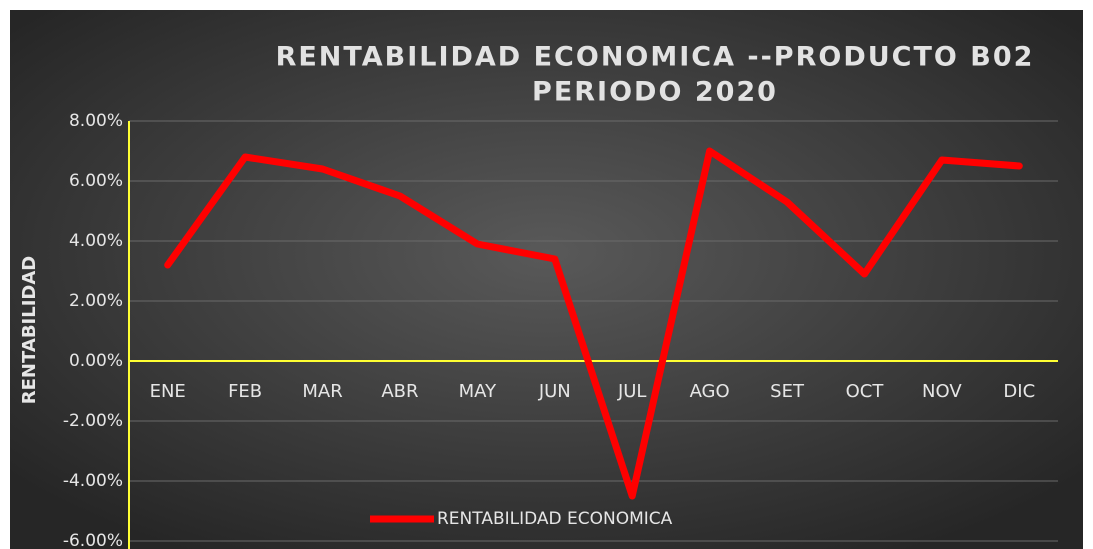  What do you see at coordinates (93, 540) in the screenshot?
I see `y-tick-label: -6.00%` at bounding box center [93, 540].